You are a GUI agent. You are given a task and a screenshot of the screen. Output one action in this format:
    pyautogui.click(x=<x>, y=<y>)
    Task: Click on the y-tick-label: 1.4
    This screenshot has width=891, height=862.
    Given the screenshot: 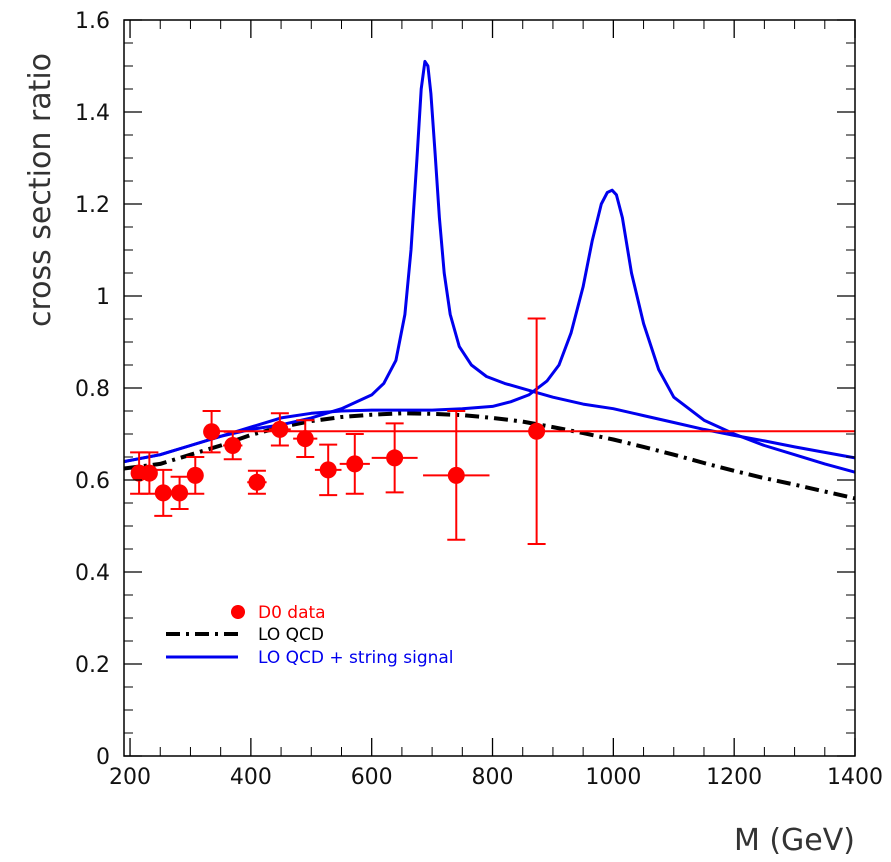 What is the action you would take?
    pyautogui.click(x=92, y=113)
    